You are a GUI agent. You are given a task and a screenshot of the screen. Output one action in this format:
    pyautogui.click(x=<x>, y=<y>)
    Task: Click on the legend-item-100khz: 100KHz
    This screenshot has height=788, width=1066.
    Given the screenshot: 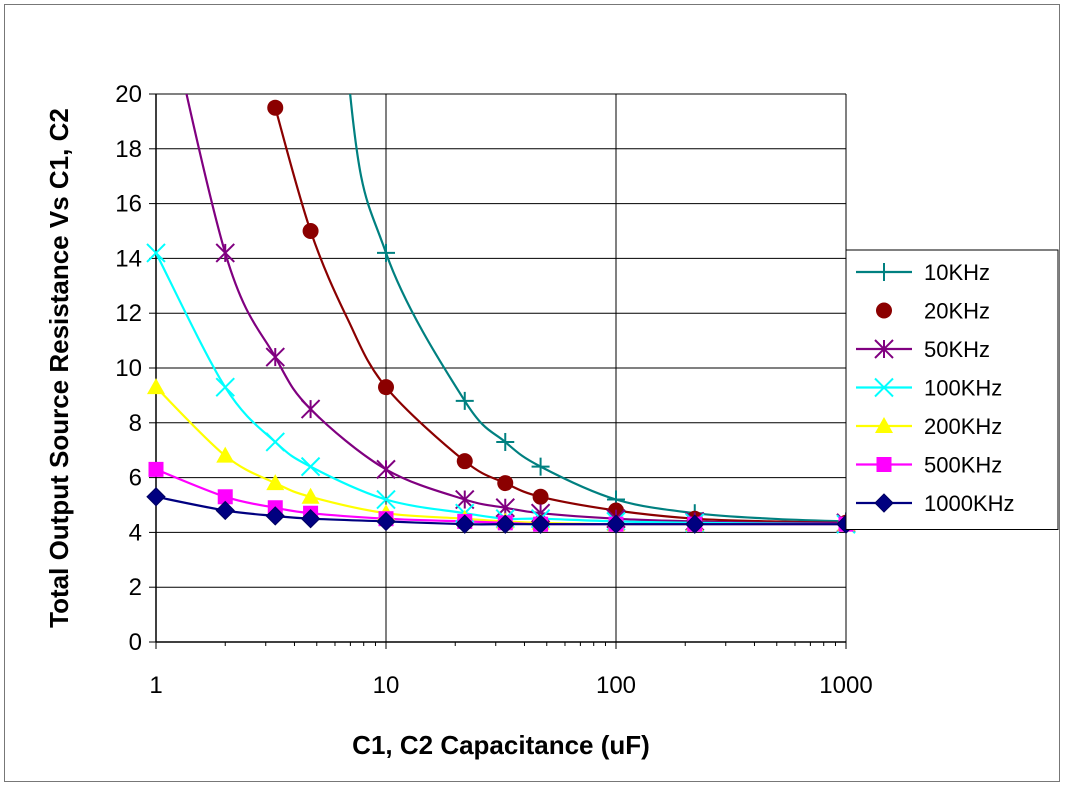 What is the action you would take?
    pyautogui.click(x=929, y=388)
    